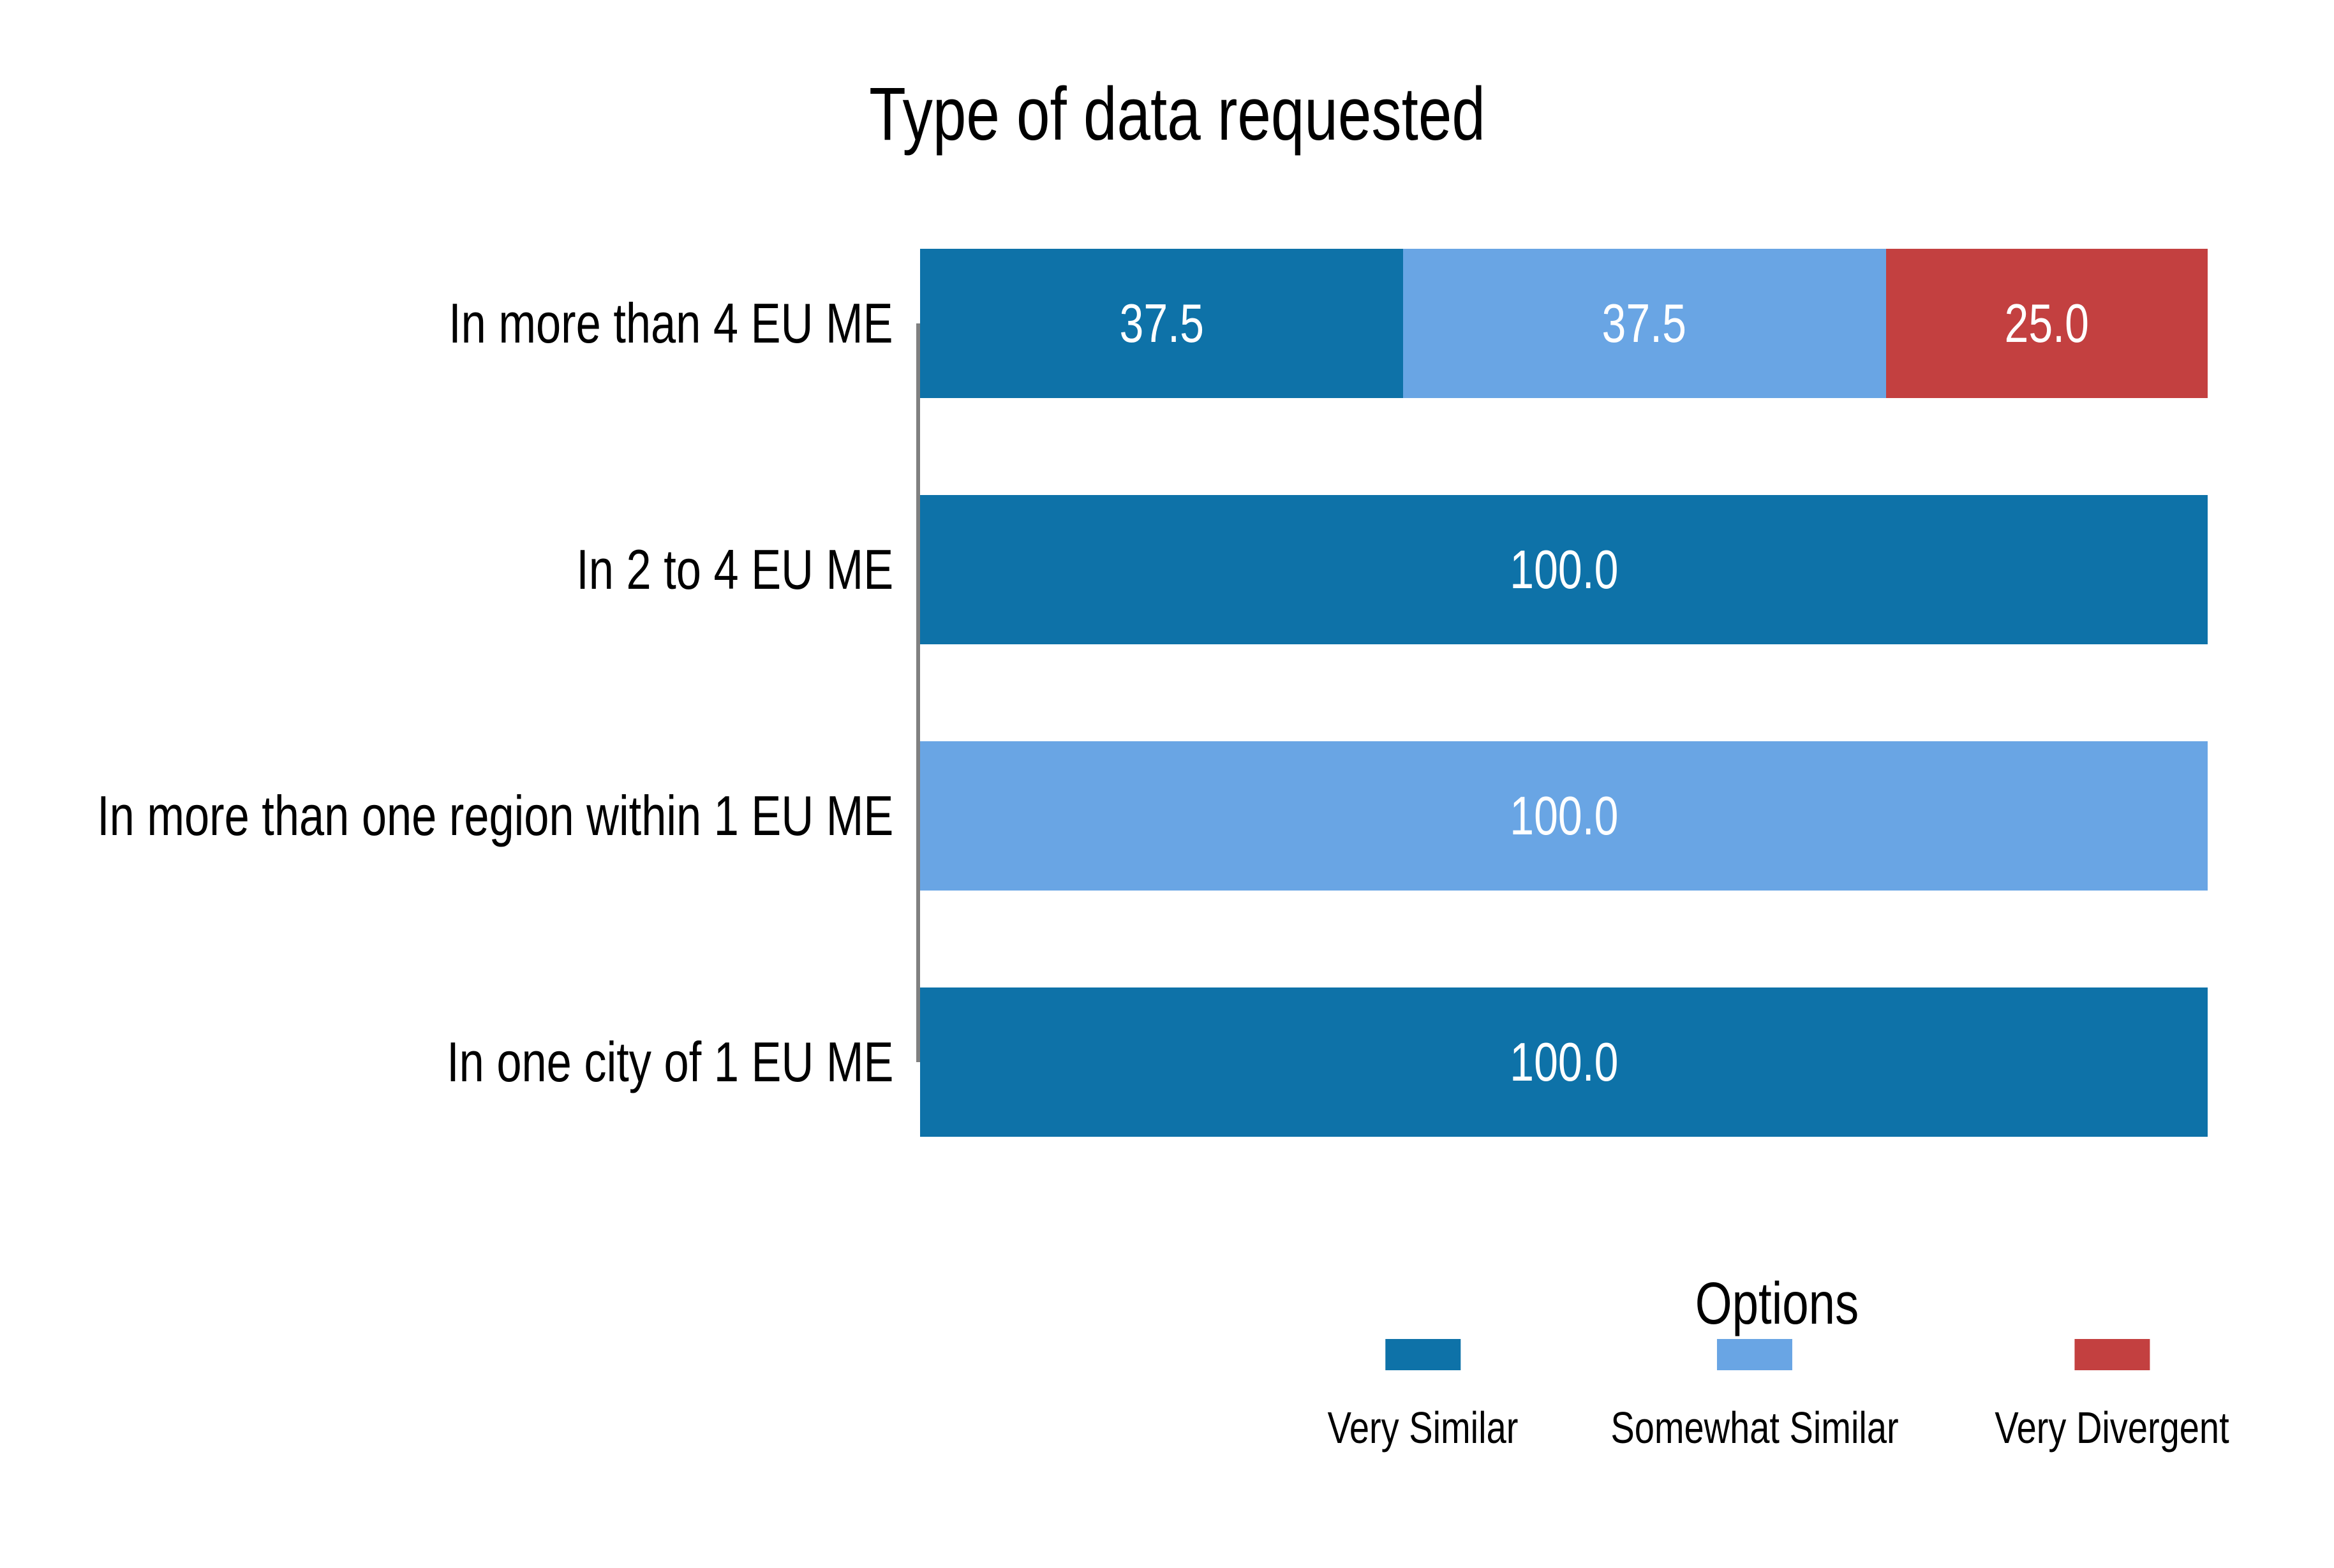  What do you see at coordinates (669, 1061) in the screenshot?
I see `category-label: In one city of 1 EU ME` at bounding box center [669, 1061].